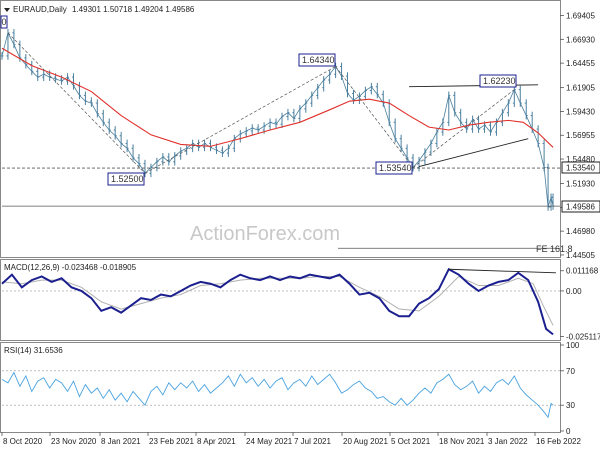 The image size is (600, 450). What do you see at coordinates (580, 111) in the screenshot?
I see `price-axis-label: 1.59430` at bounding box center [580, 111].